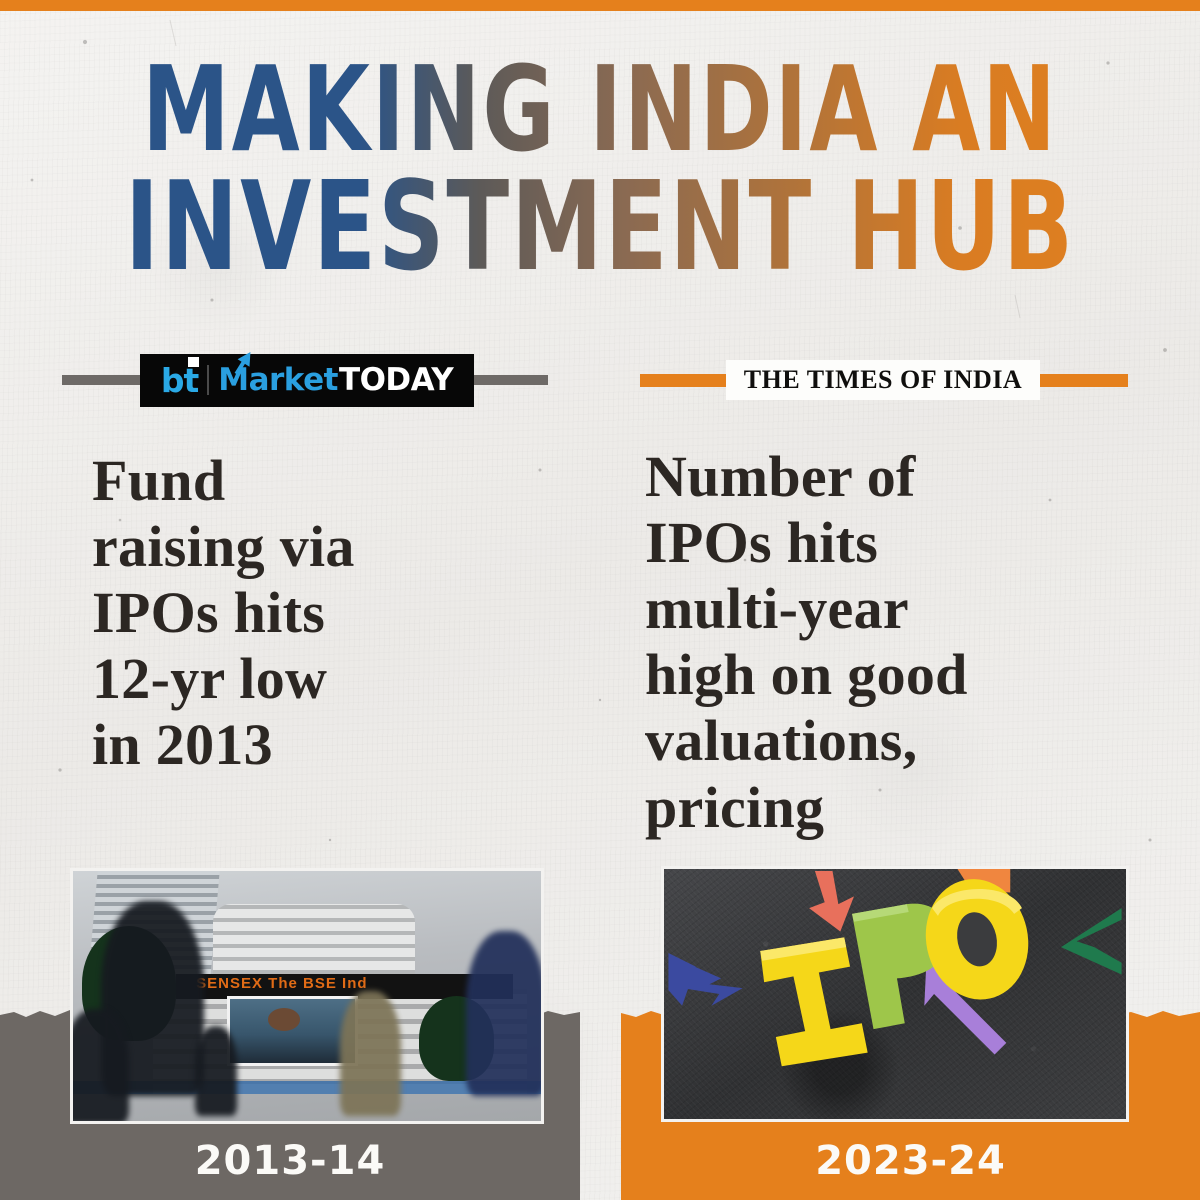 This screenshot has height=1200, width=1200. I want to click on photo-anchor-figure, so click(284, 1019).